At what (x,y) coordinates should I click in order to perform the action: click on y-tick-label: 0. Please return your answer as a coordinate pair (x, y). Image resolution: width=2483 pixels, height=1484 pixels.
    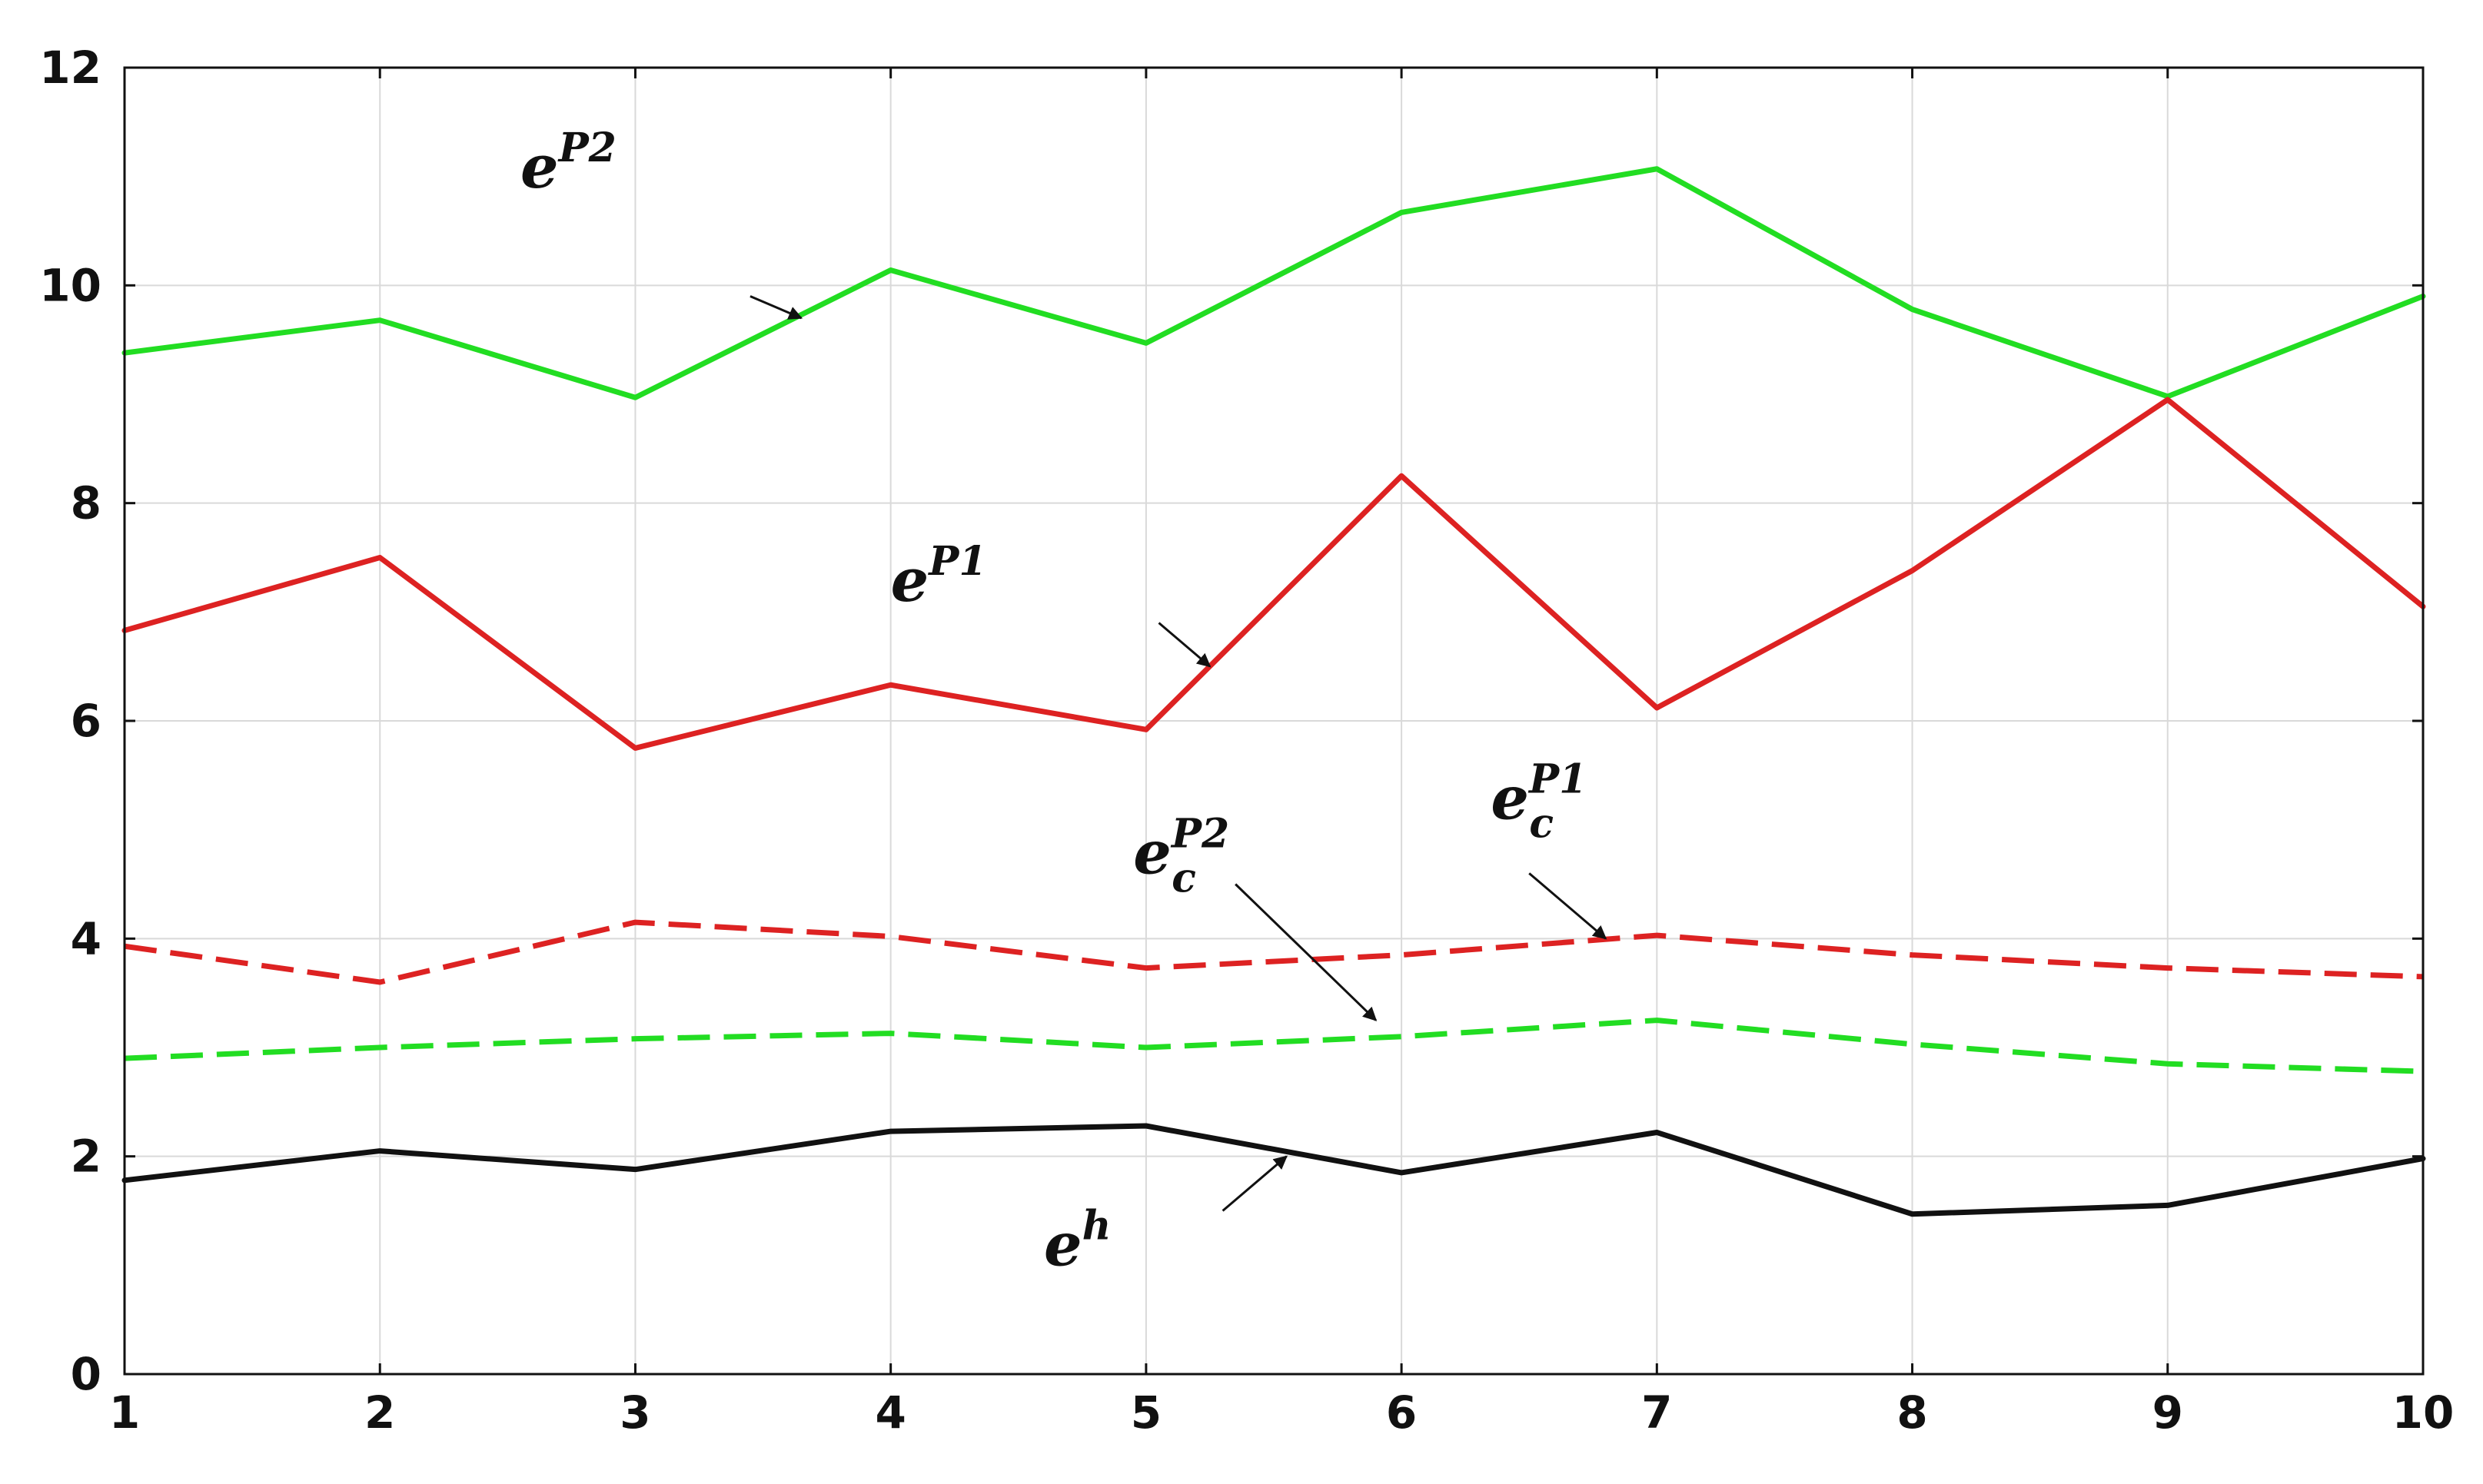
    Looking at the image, I should click on (86, 1374).